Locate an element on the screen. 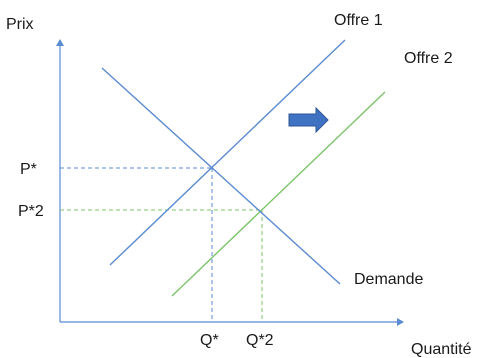 The width and height of the screenshot is (485, 358). quantity-label-2: Q*2 is located at coordinates (260, 340).